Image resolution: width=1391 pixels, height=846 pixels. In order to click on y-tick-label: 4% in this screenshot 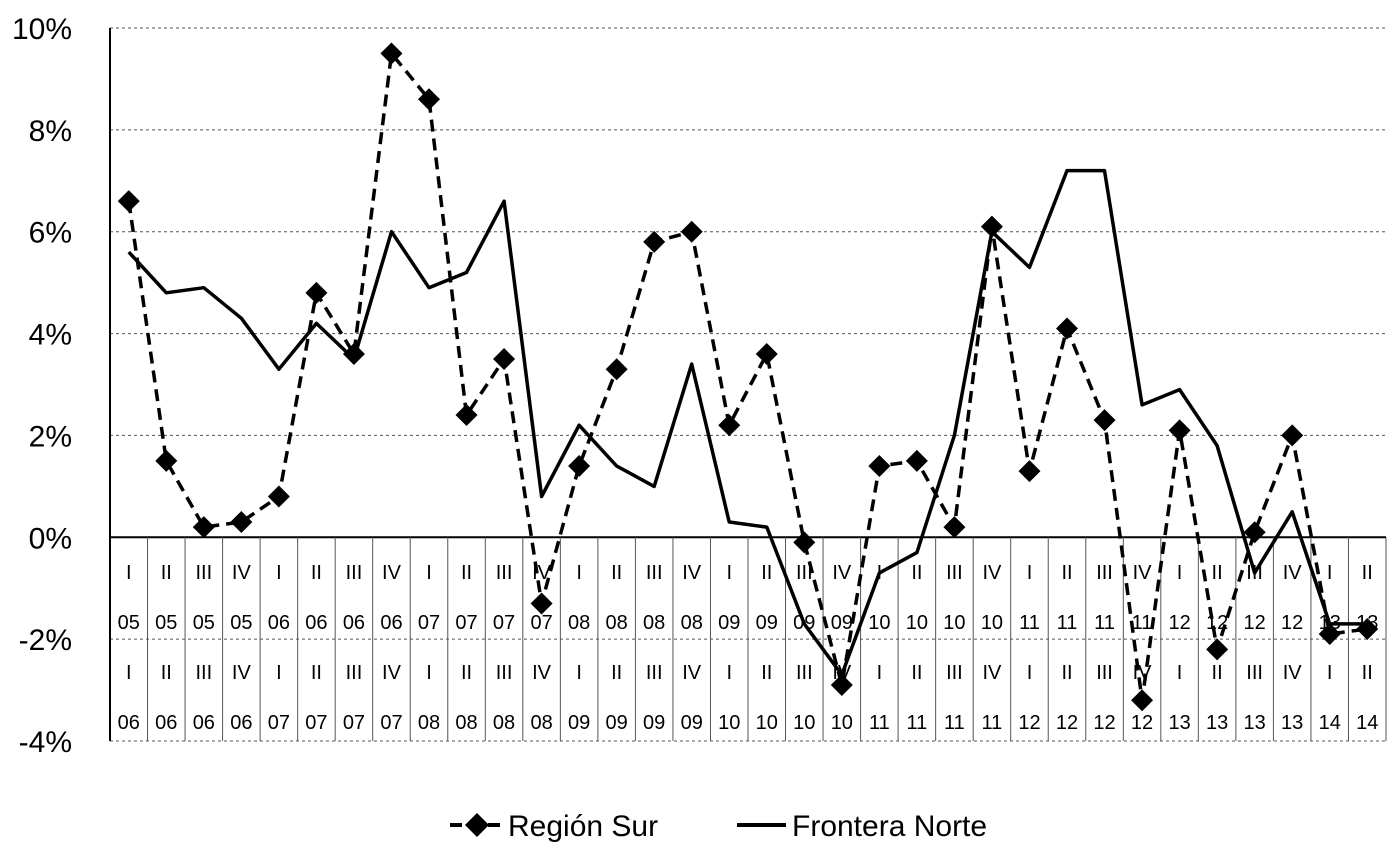, I will do `click(50, 335)`.